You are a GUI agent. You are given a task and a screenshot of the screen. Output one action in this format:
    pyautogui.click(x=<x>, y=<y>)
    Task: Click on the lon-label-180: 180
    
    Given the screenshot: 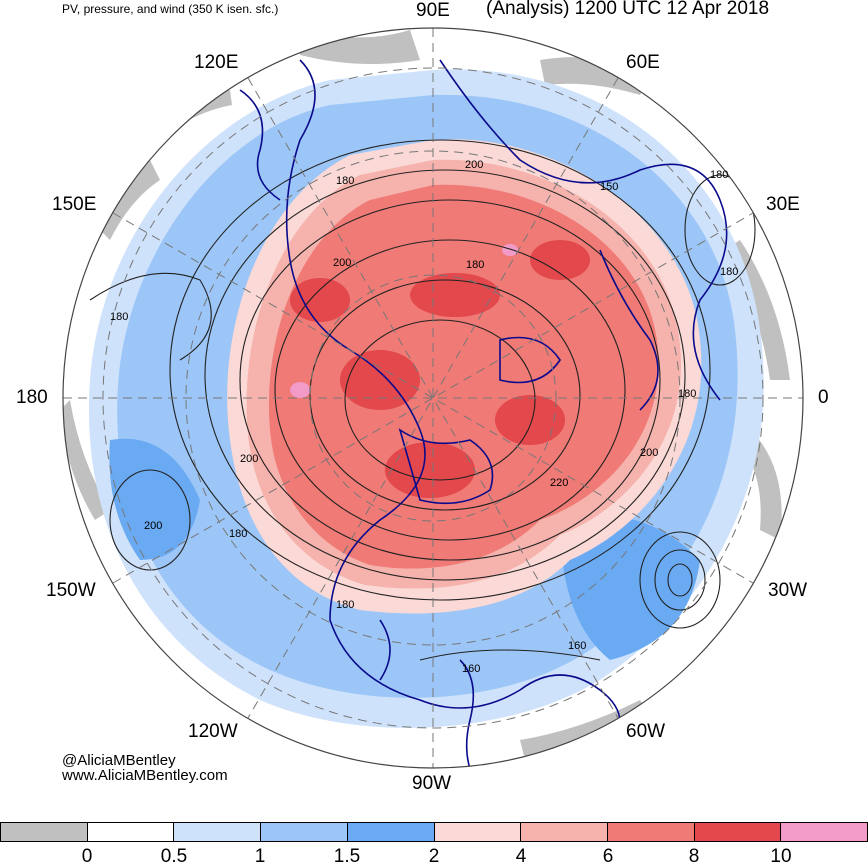 What is the action you would take?
    pyautogui.click(x=32, y=397)
    